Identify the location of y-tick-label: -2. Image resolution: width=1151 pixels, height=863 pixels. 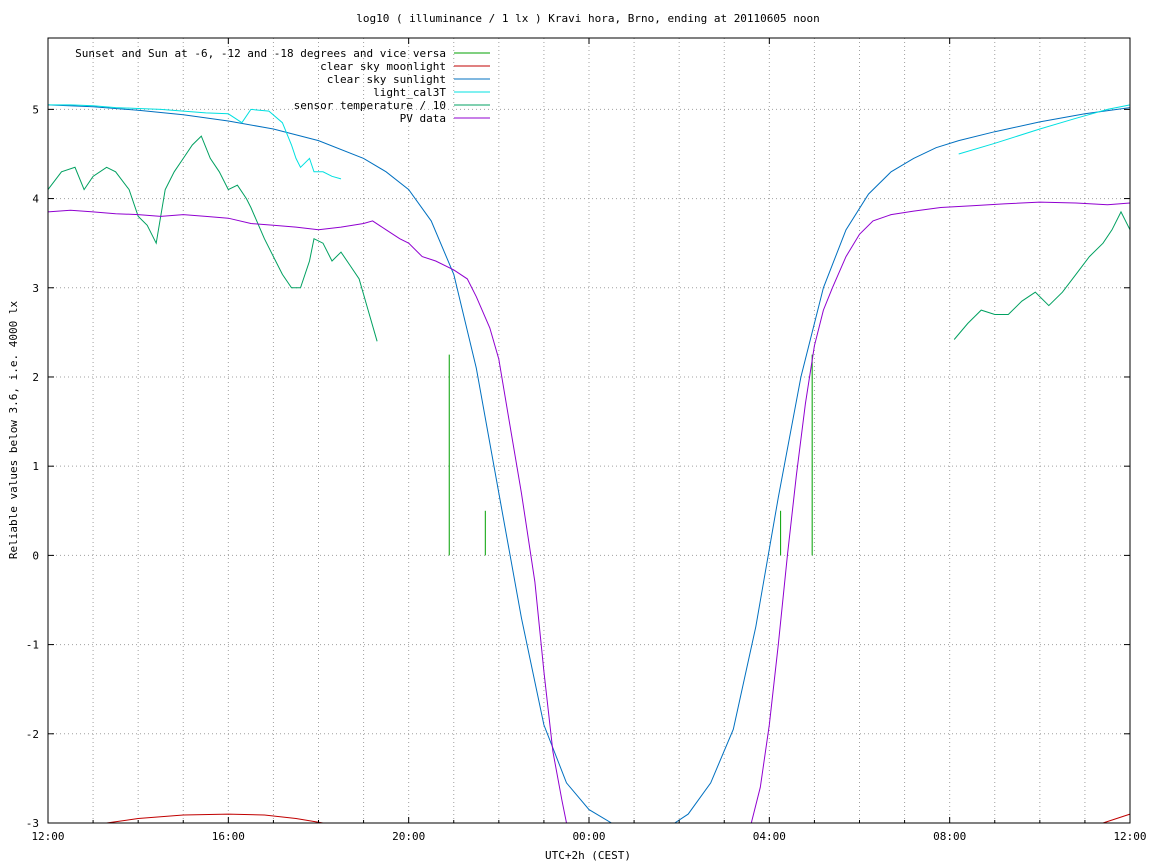
(32, 734).